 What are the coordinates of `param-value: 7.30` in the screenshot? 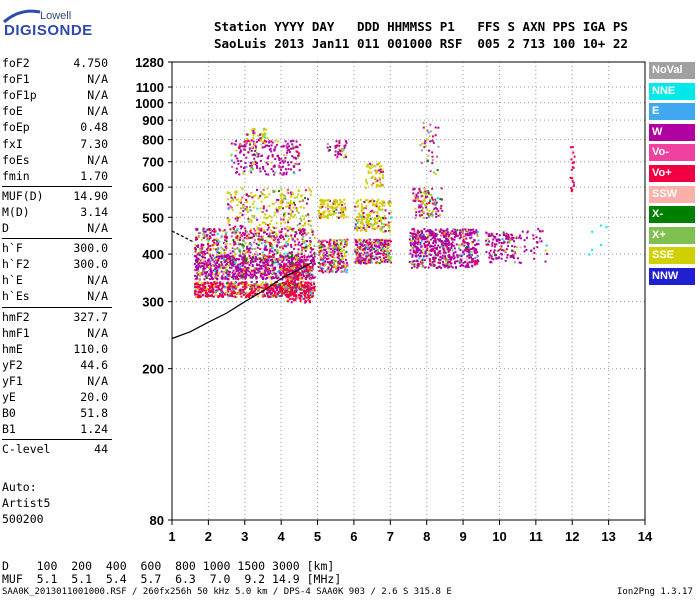 It's located at (94, 143).